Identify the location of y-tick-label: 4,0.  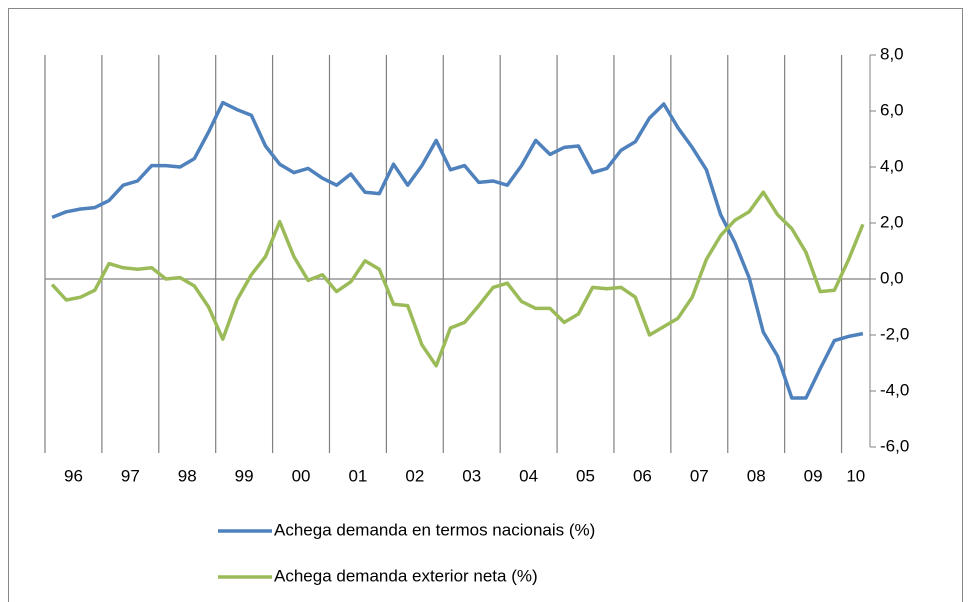
(892, 165).